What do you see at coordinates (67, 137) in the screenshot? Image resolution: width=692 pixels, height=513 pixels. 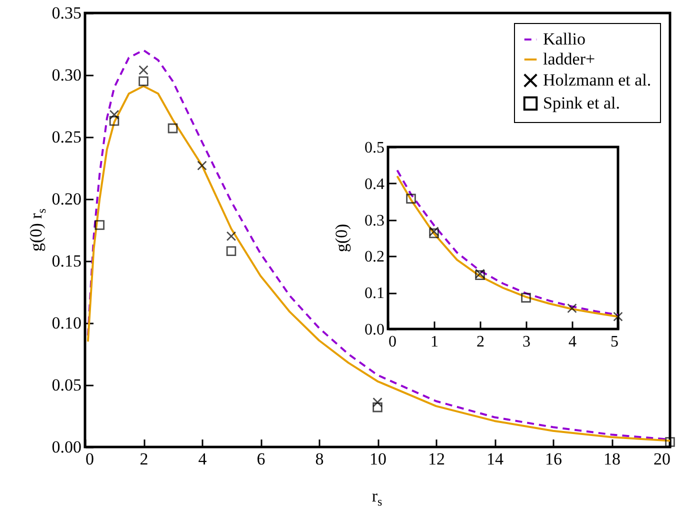 I see `y-tick-label: 0.25` at bounding box center [67, 137].